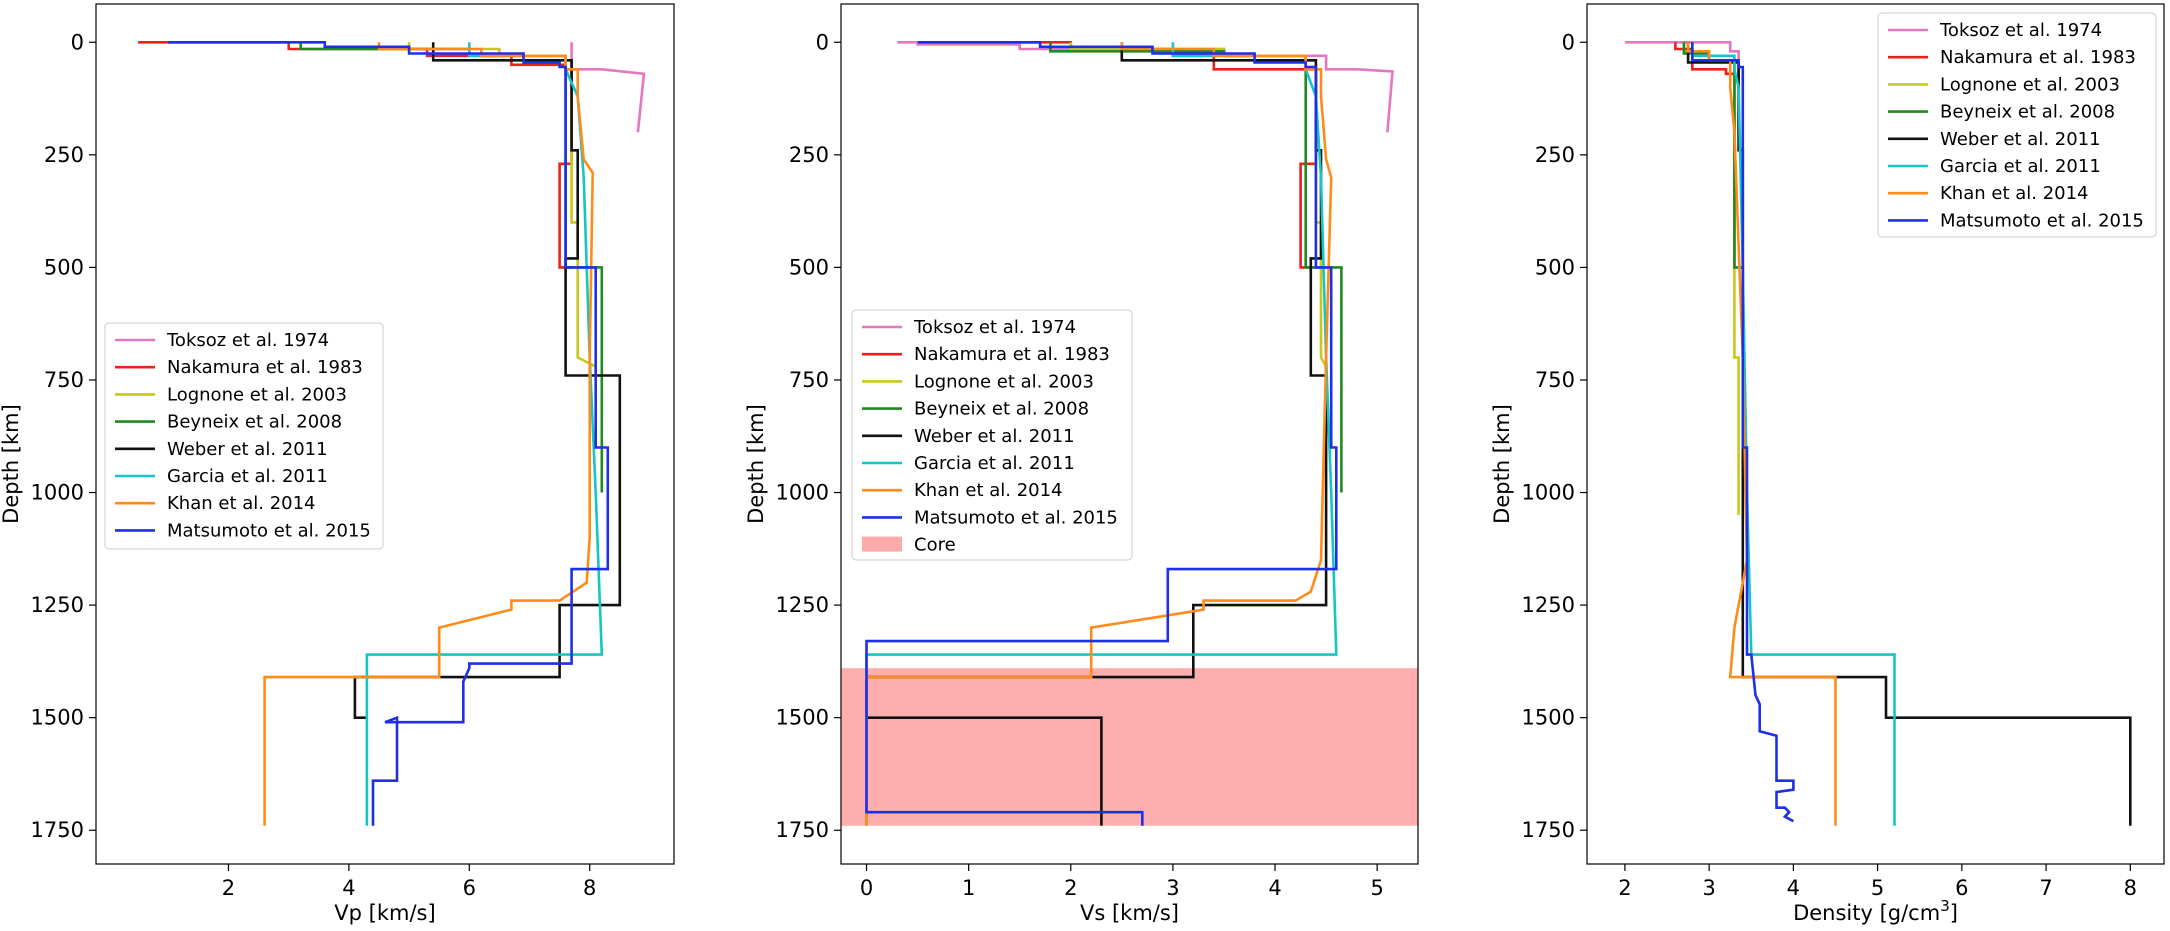  I want to click on x-axis-label: Vs [km/s], so click(1129, 913).